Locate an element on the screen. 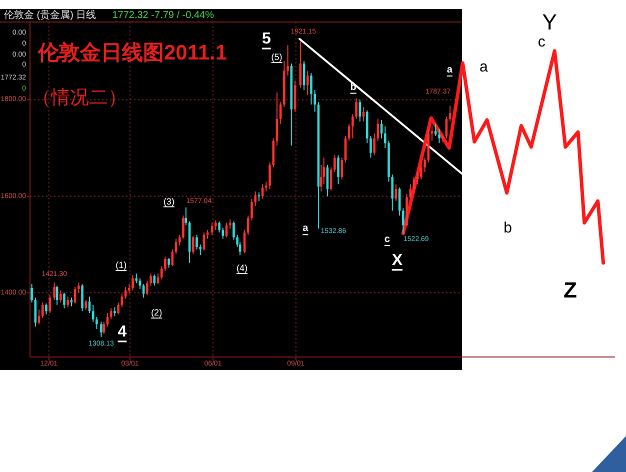 This screenshot has width=626, height=472. text: 伦敦金 (贵金属) 日线 is located at coordinates (50, 15).